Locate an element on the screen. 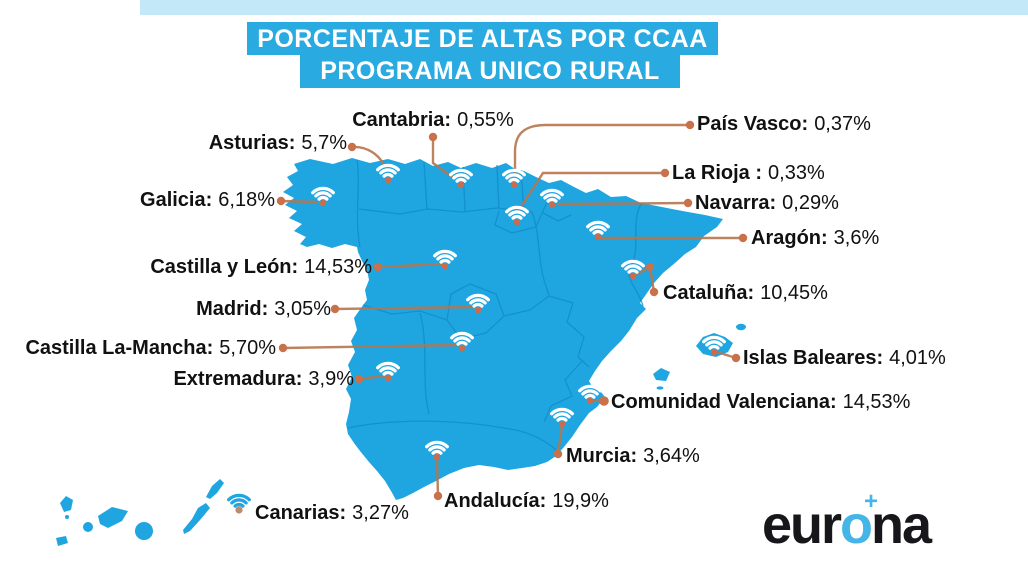  connector-andalucia is located at coordinates (437, 477).